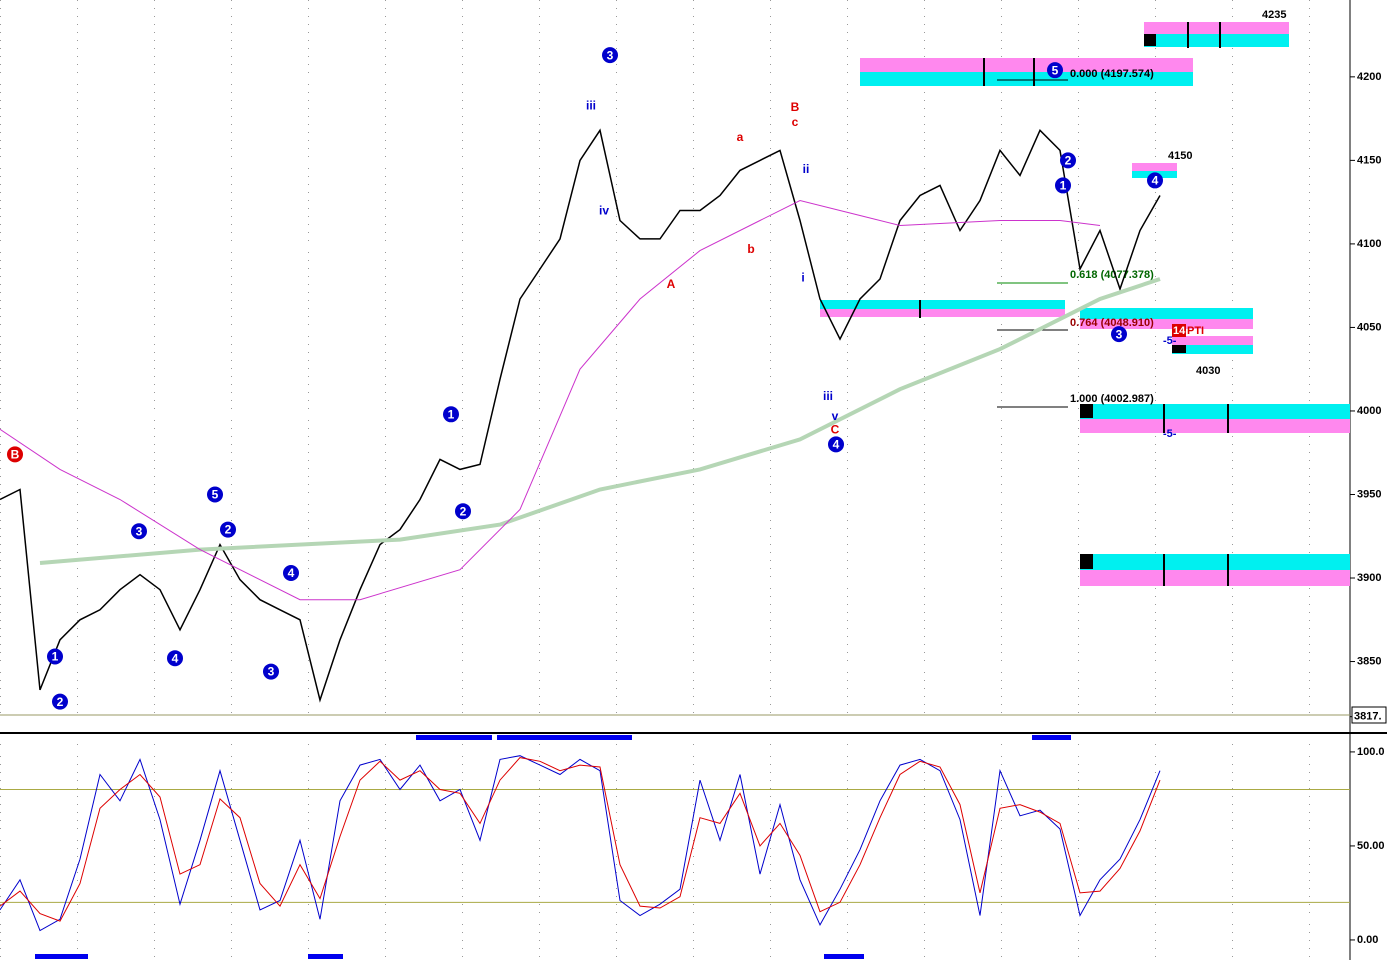 The height and width of the screenshot is (960, 1387). What do you see at coordinates (1112, 74) in the screenshot?
I see `fib-label: 0.000 (4197.574)` at bounding box center [1112, 74].